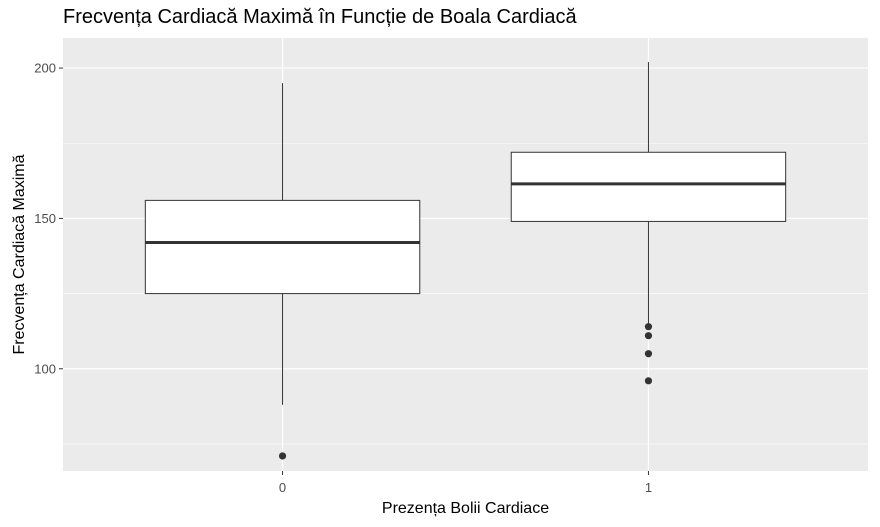  Describe the element at coordinates (45, 218) in the screenshot. I see `y-tick-label: 150` at that location.